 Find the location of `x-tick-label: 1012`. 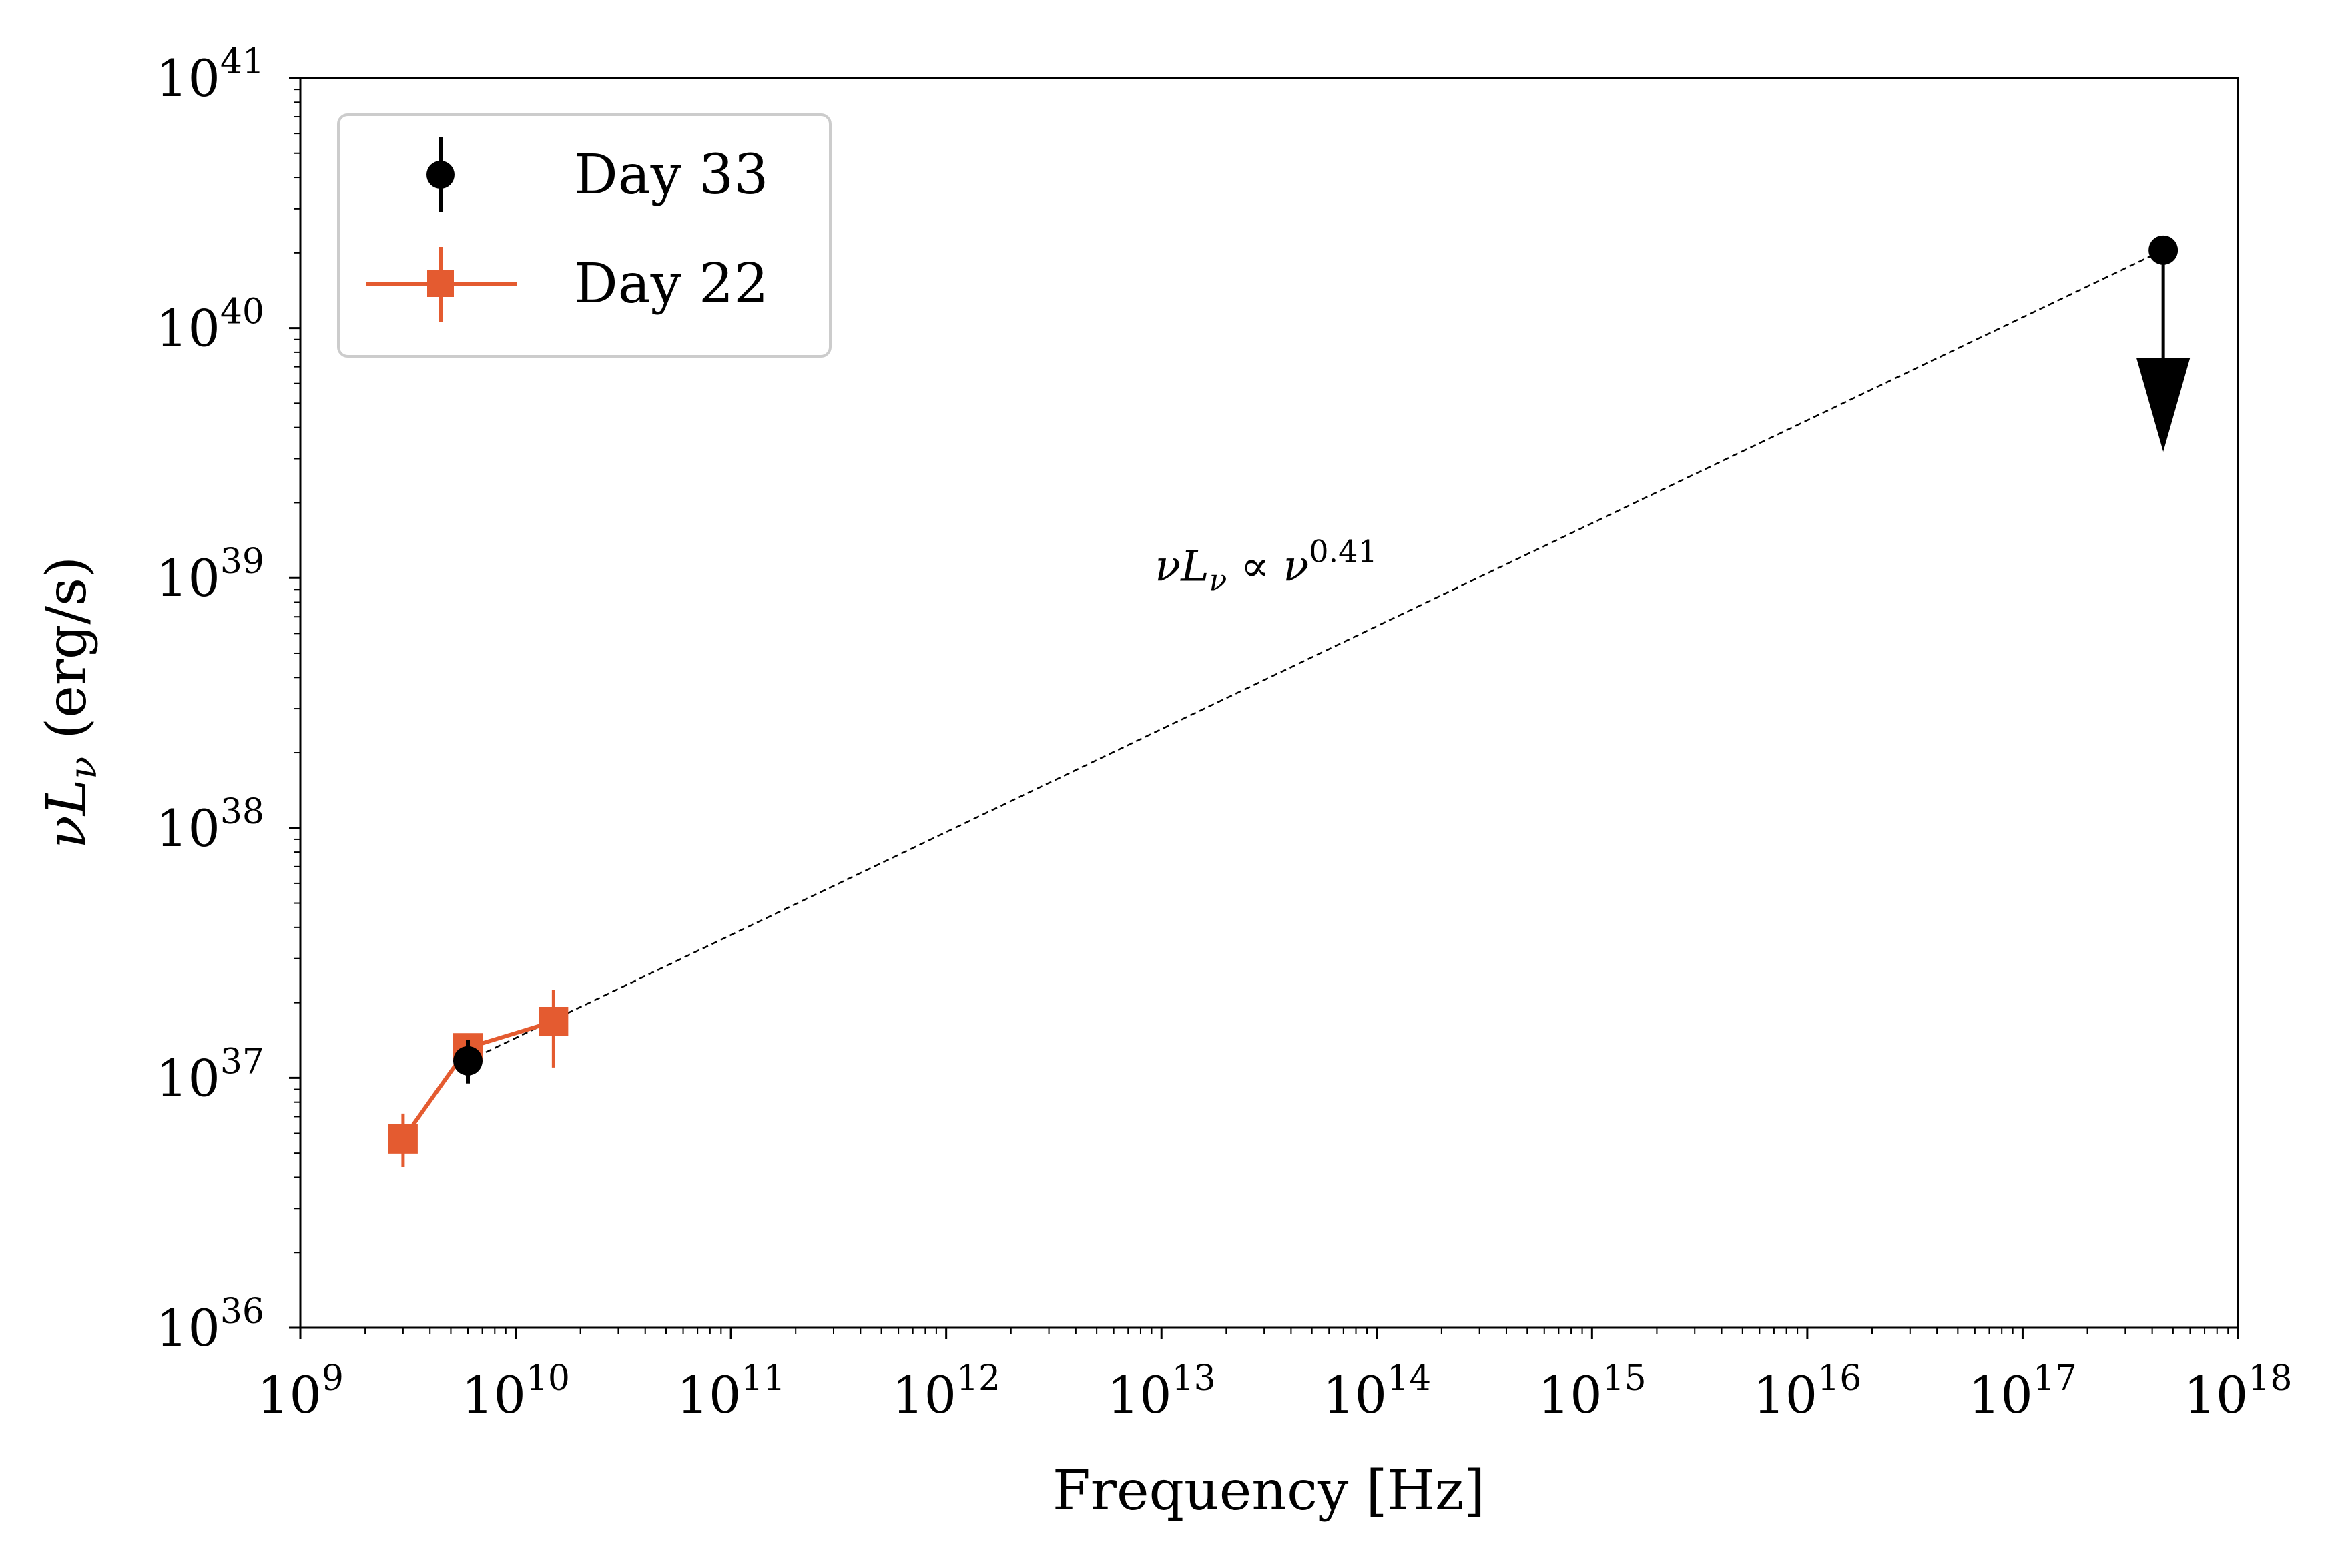

x-tick-label: 1012 is located at coordinates (946, 1392).